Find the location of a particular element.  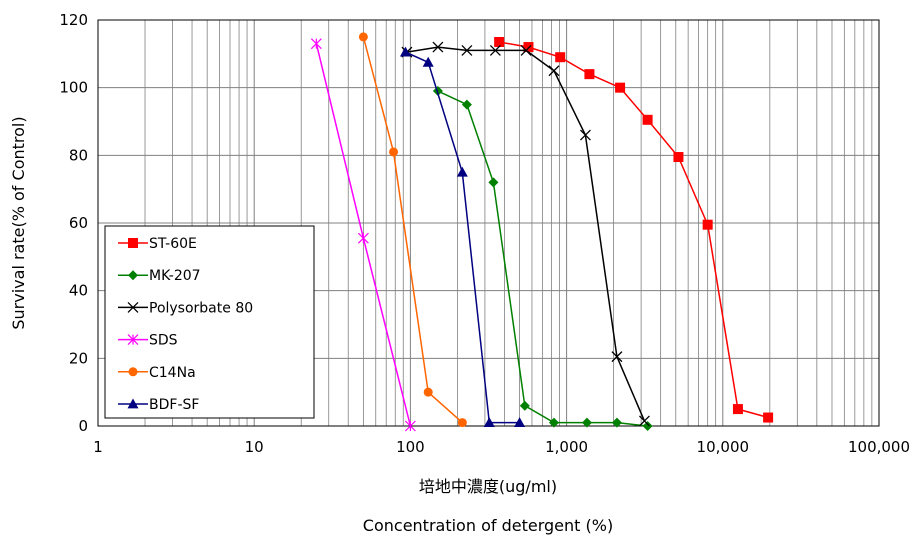

legend: ST-60E MK-207 Polysorbate 80 SDS C14Na BDF-SF is located at coordinates (209, 322).